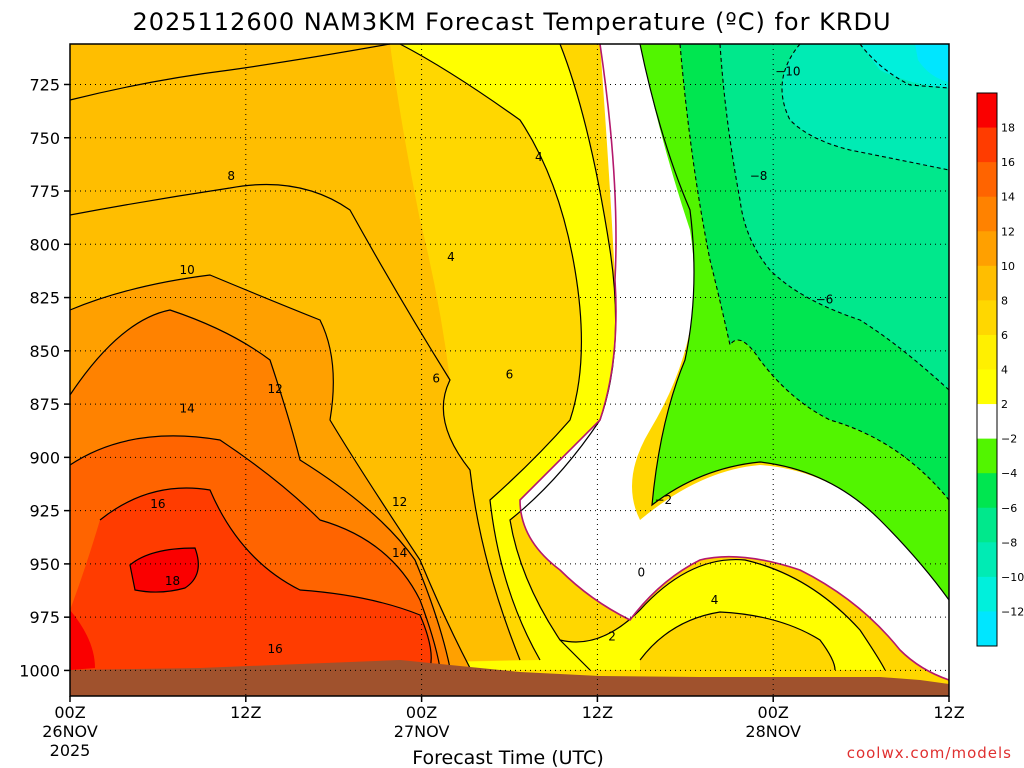 This screenshot has width=1024, height=768. I want to click on contour-label: 10, so click(187, 270).